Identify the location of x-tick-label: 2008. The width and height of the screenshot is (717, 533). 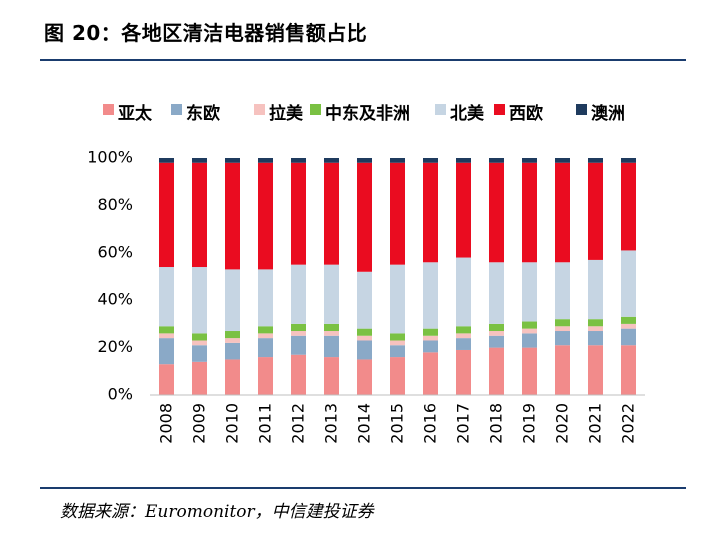
(166, 423).